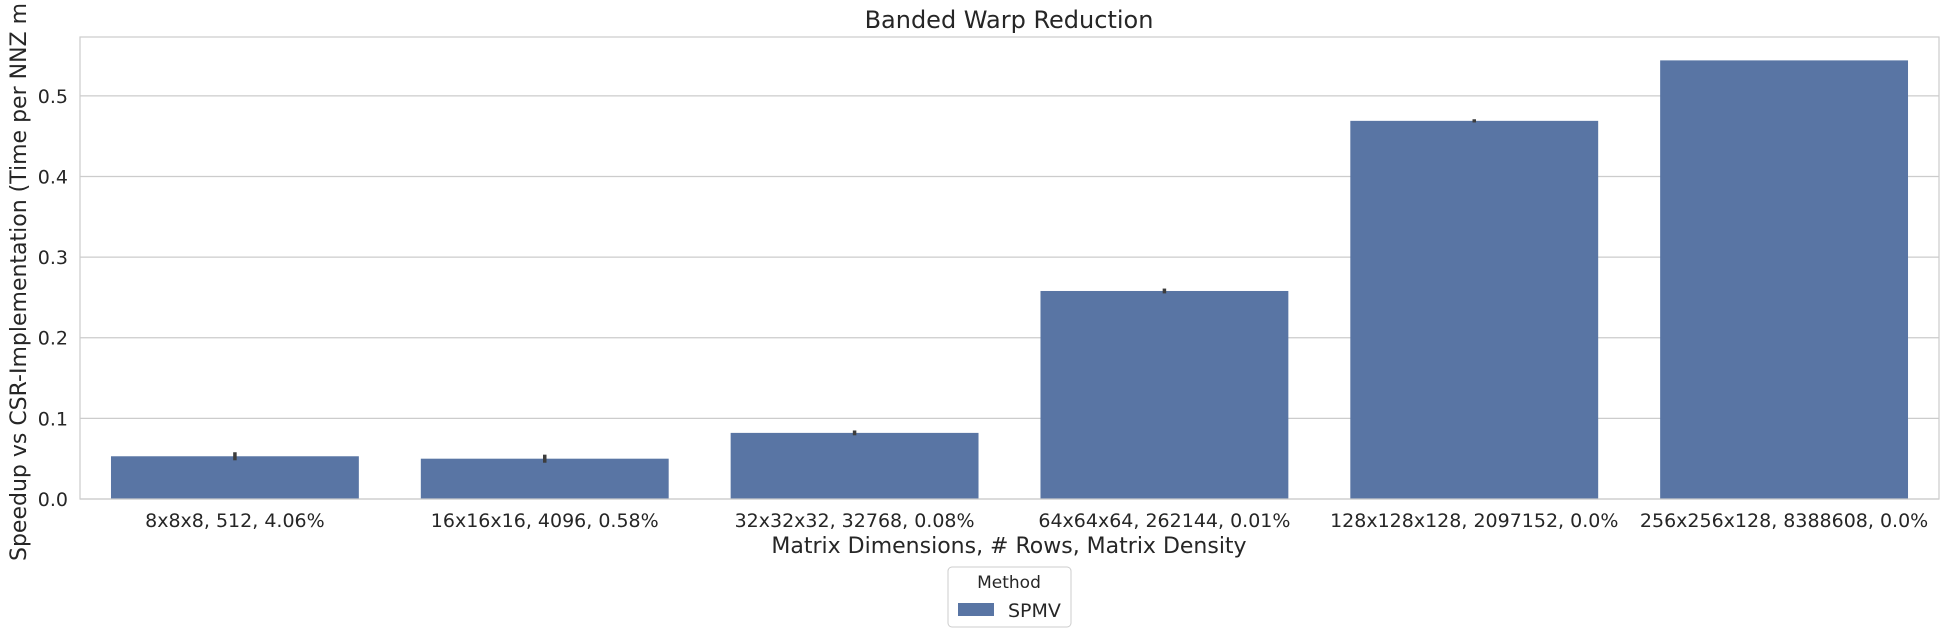 The height and width of the screenshot is (638, 1949). I want to click on legend-label-spmv: SPMV, so click(1034, 611).